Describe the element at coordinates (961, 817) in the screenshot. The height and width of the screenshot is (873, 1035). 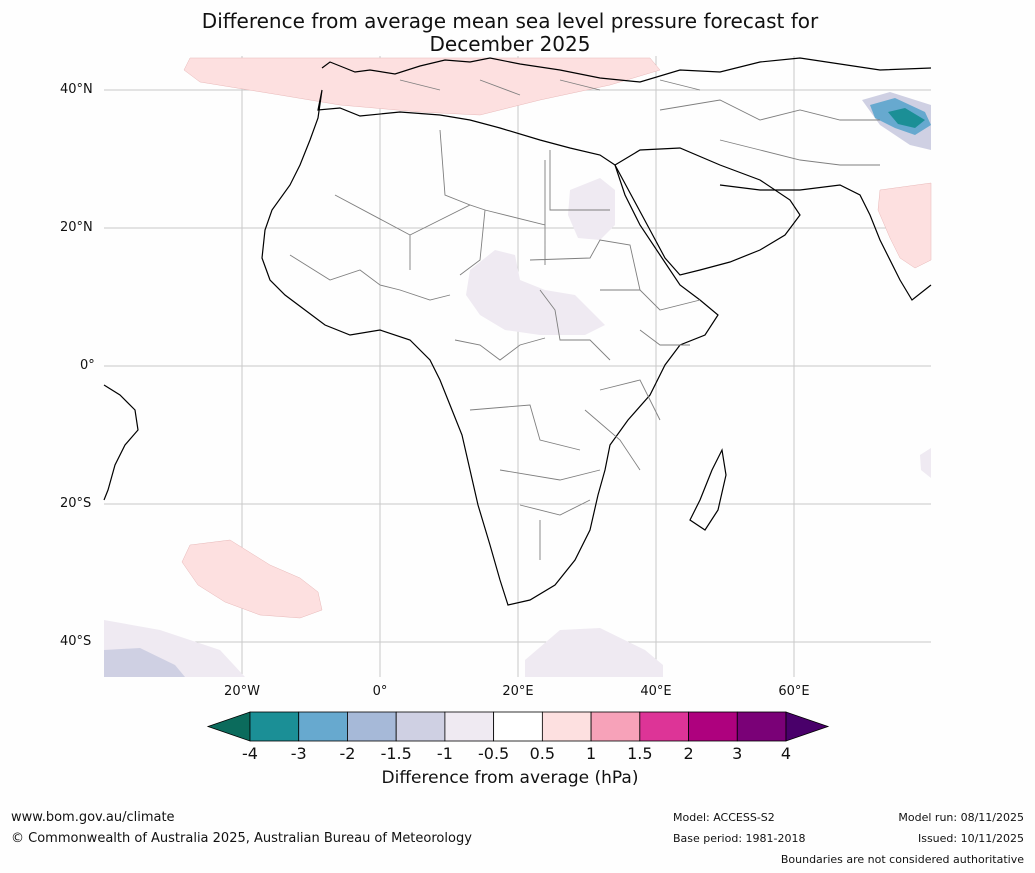
I see `footer-model-run: Model run: 08/11/2025` at that location.